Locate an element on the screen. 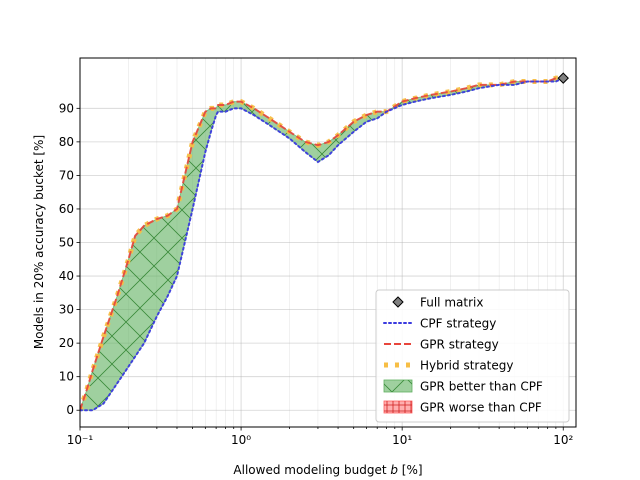  y-tick-label: 70 is located at coordinates (66, 175).